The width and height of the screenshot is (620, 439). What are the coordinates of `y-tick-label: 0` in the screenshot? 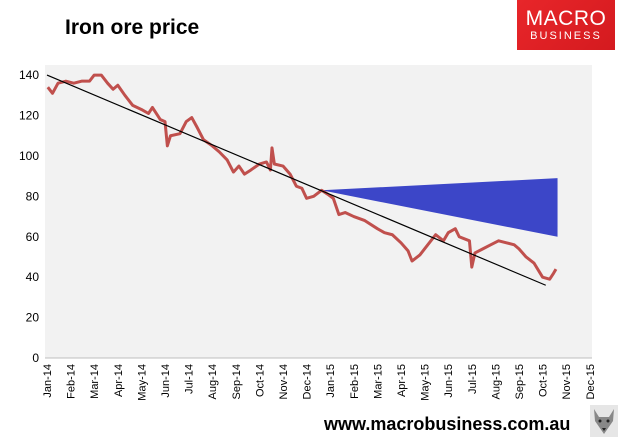 It's located at (35, 358).